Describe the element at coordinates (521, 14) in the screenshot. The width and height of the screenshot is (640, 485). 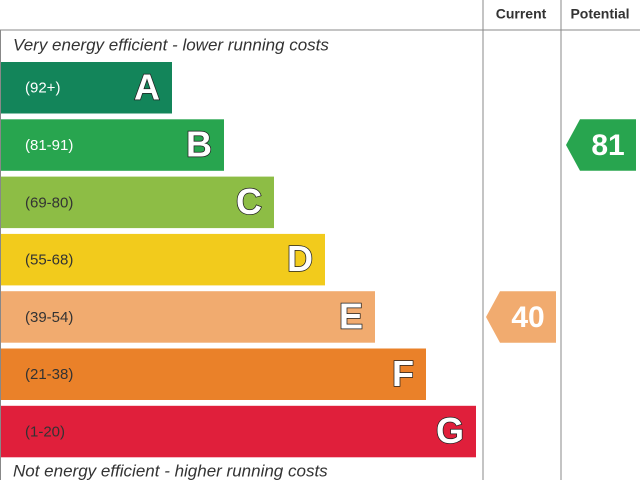
I see `current-header: Current` at that location.